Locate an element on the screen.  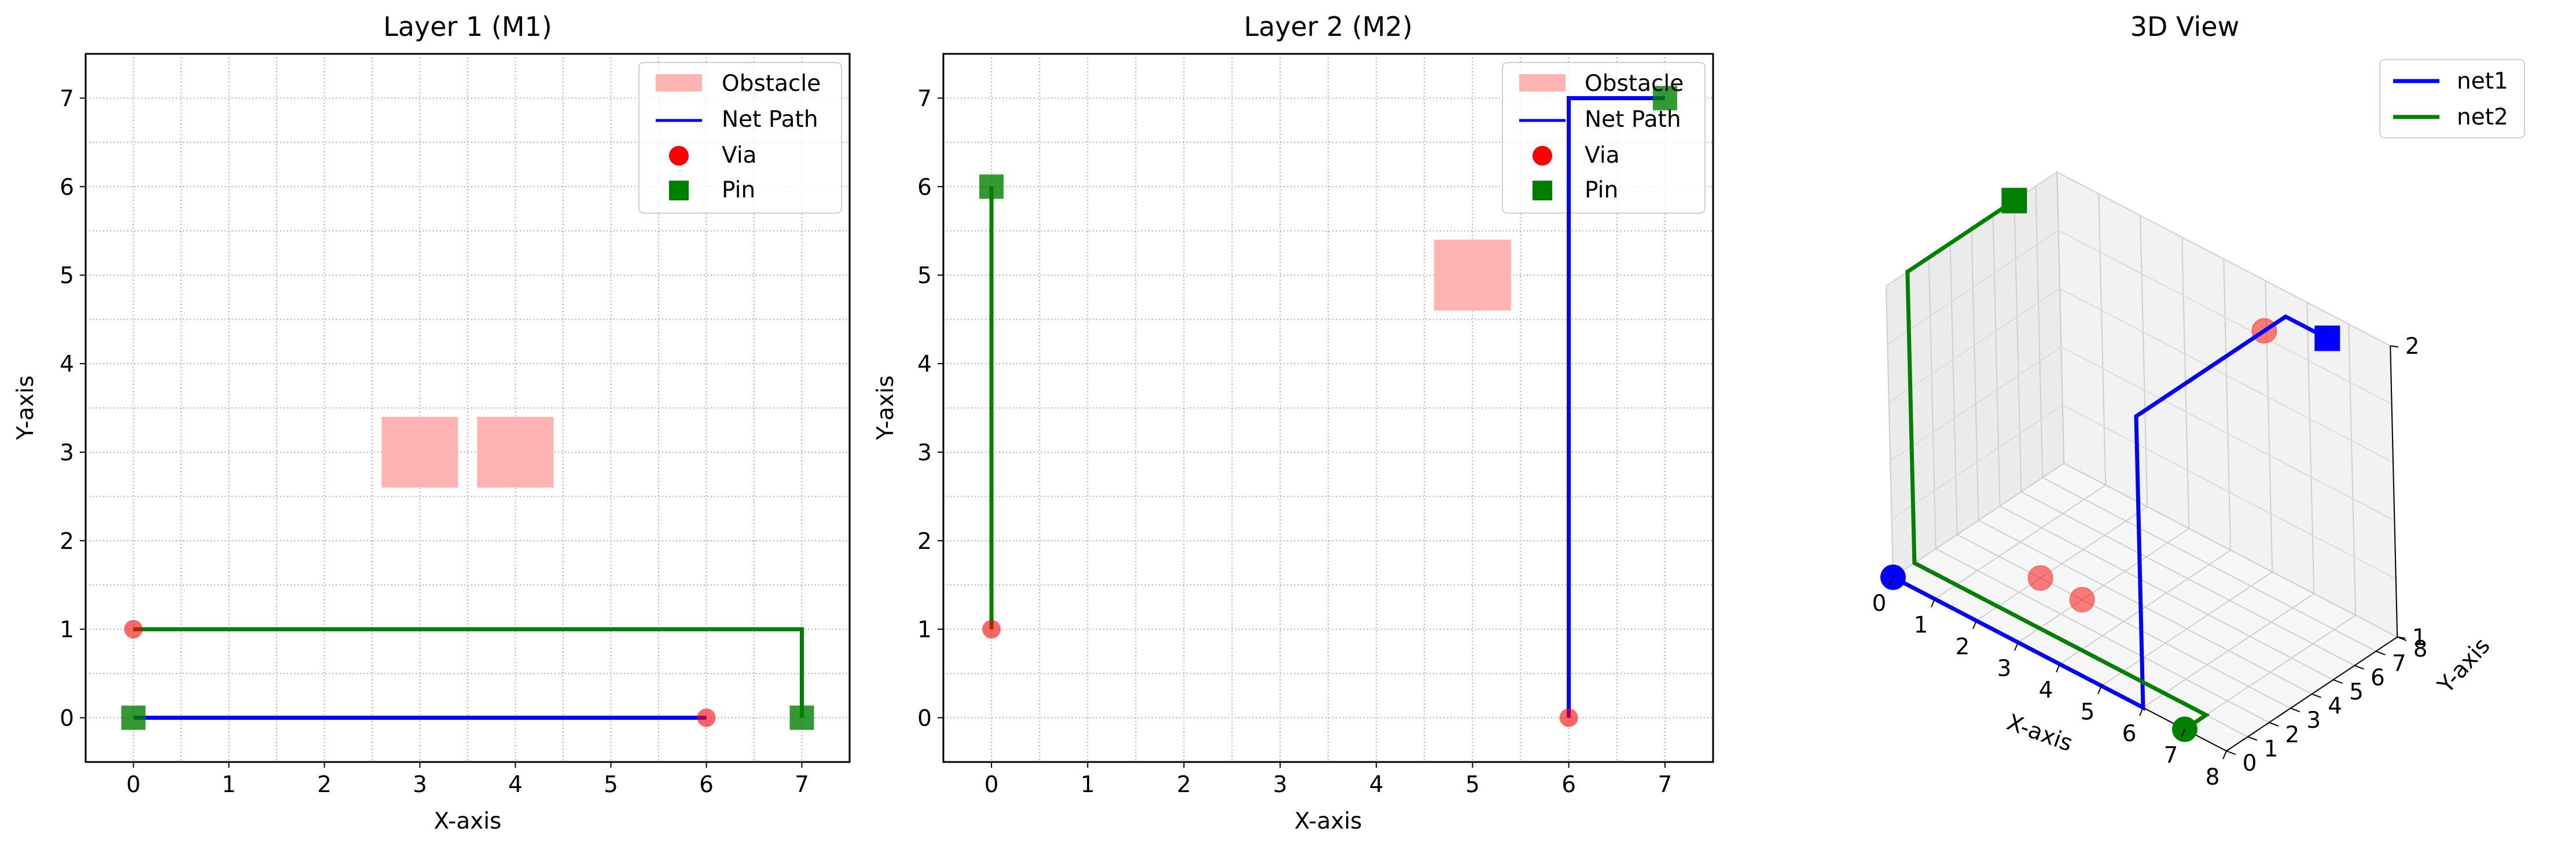
layer1-markers is located at coordinates (467, 675).